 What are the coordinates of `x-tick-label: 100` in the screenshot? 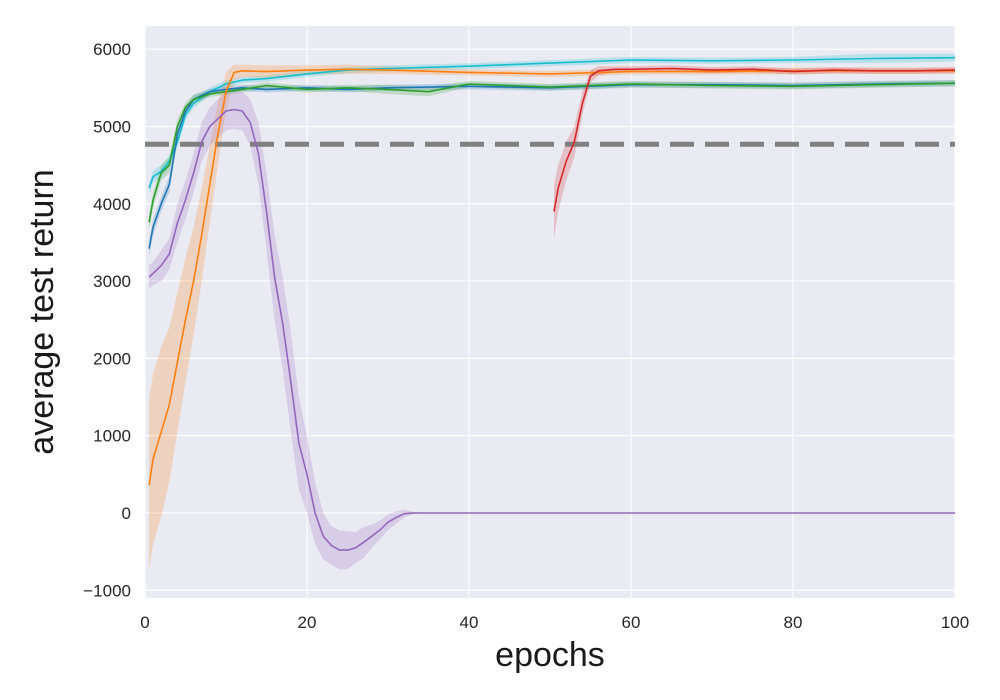 It's located at (955, 622).